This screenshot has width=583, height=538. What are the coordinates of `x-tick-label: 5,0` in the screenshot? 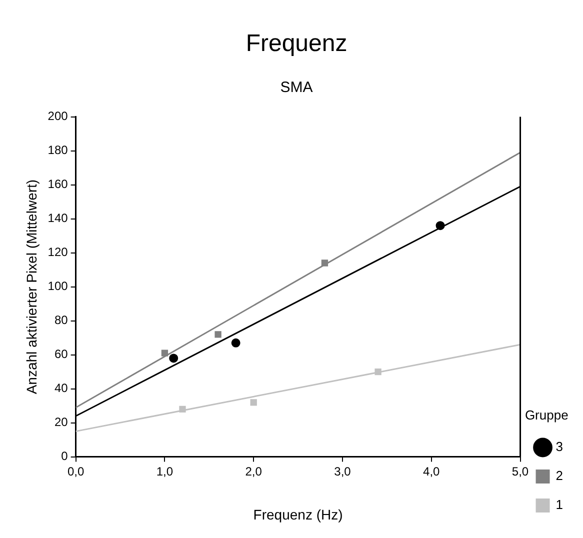 It's located at (520, 471).